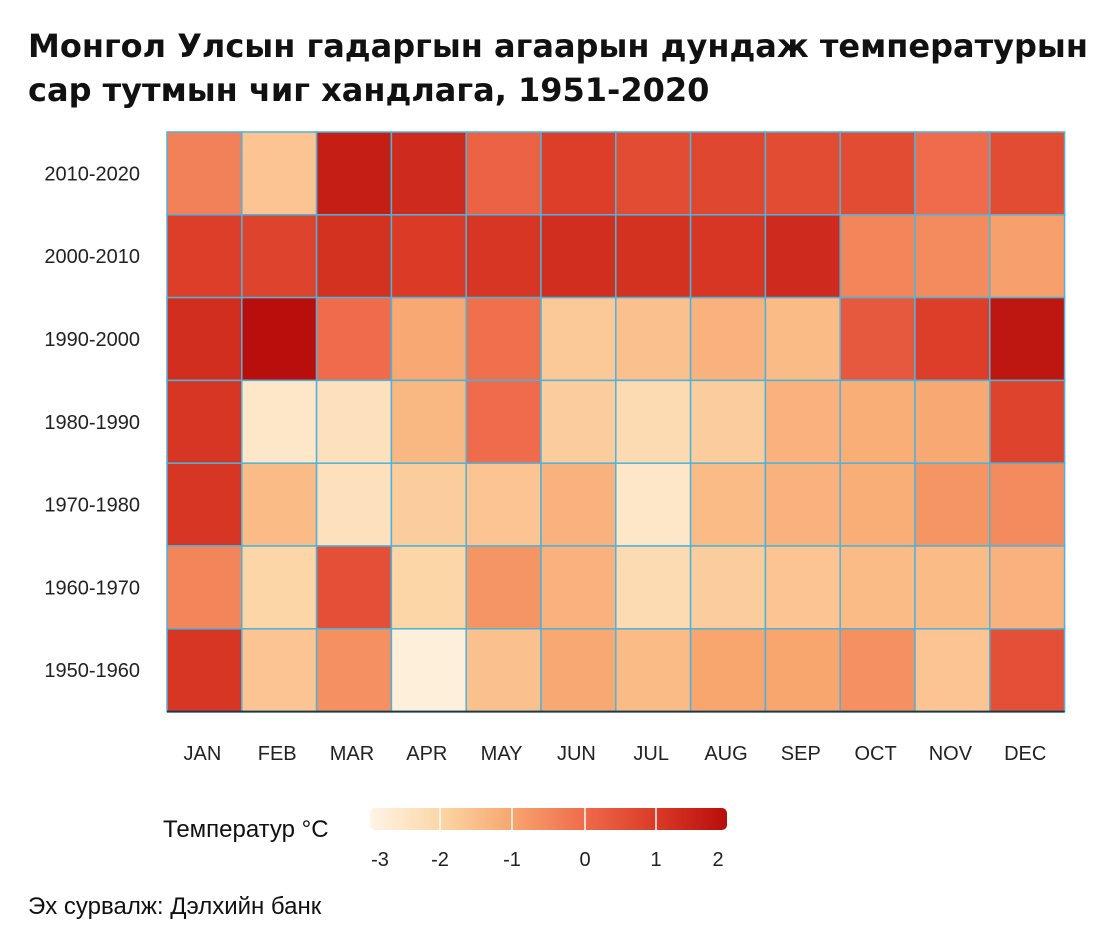 The width and height of the screenshot is (1108, 944). What do you see at coordinates (576, 754) in the screenshot?
I see `x-tick-label: JUN` at bounding box center [576, 754].